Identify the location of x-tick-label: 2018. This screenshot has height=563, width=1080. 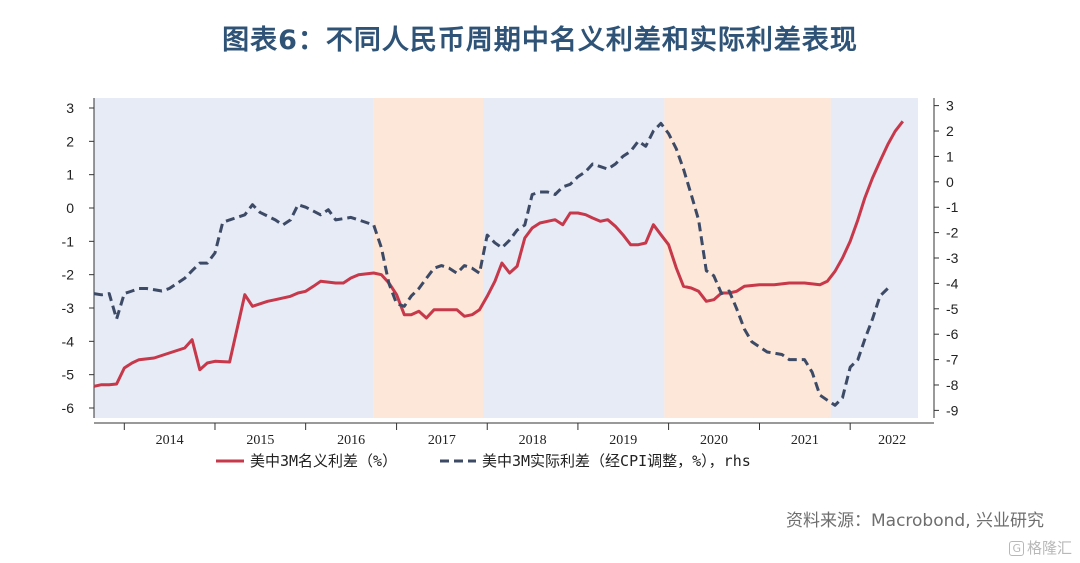
(533, 440).